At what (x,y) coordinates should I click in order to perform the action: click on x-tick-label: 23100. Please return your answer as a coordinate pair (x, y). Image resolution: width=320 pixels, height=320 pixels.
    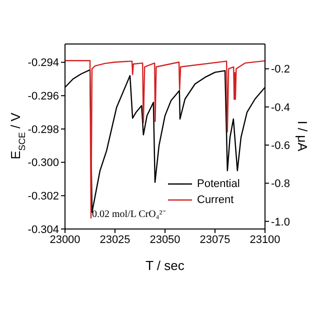
    Looking at the image, I should click on (265, 240).